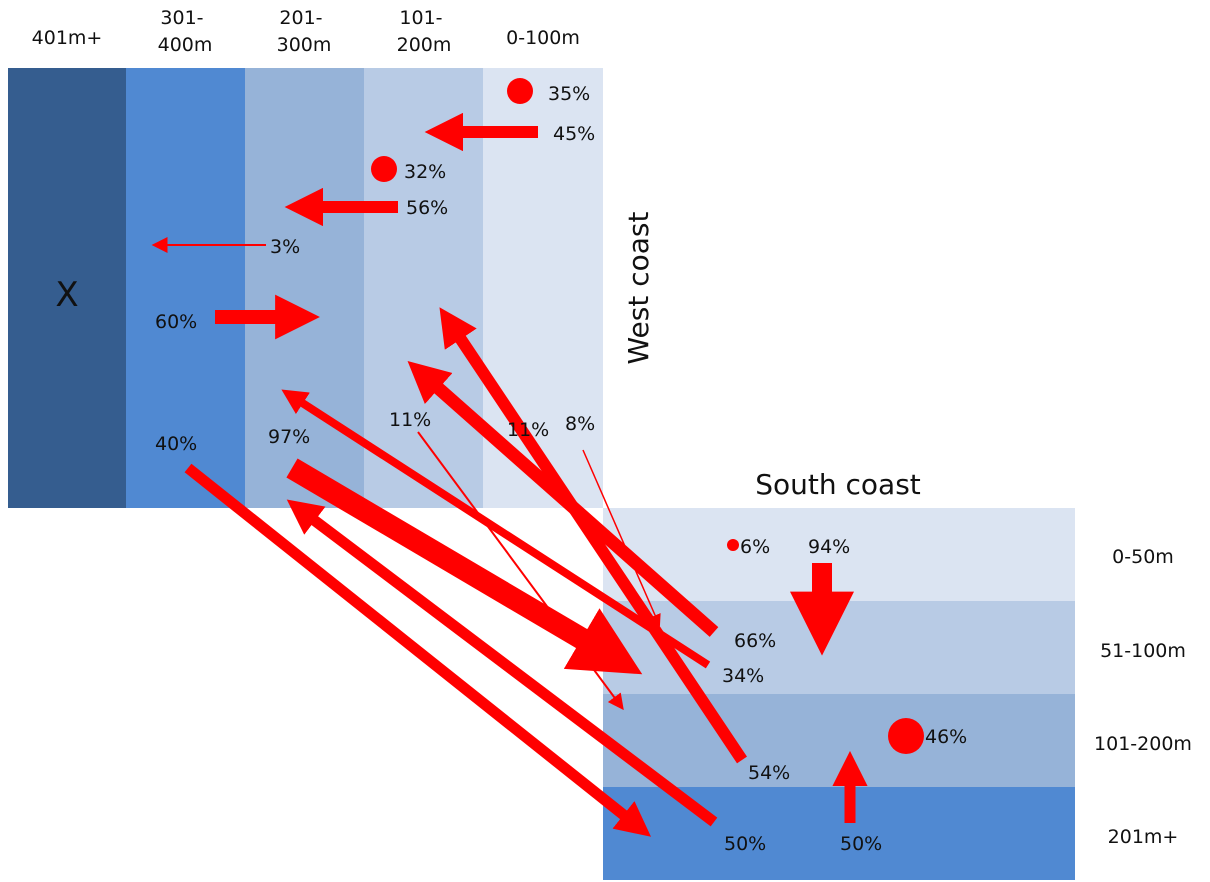  What do you see at coordinates (185, 31) in the screenshot?
I see `west-band-label-2: 301- 400m` at bounding box center [185, 31].